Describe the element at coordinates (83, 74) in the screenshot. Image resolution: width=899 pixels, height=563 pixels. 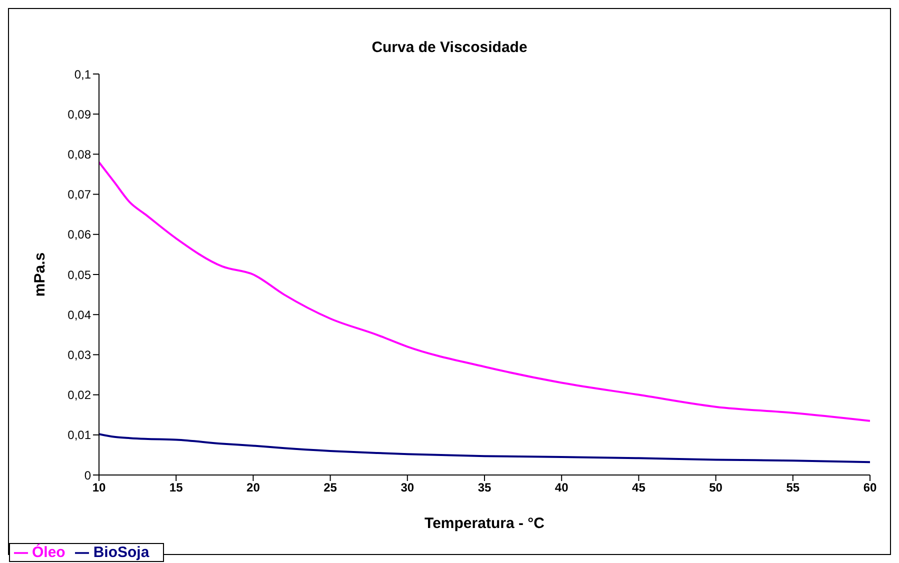
I see `y-tick-label: 0,1` at that location.